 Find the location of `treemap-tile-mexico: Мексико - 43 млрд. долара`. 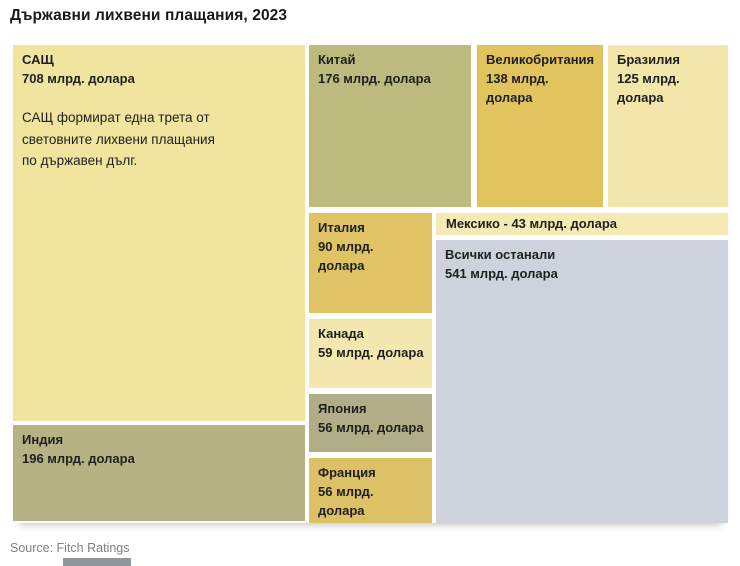

treemap-tile-mexico: Мексико - 43 млрд. долара is located at coordinates (582, 224).